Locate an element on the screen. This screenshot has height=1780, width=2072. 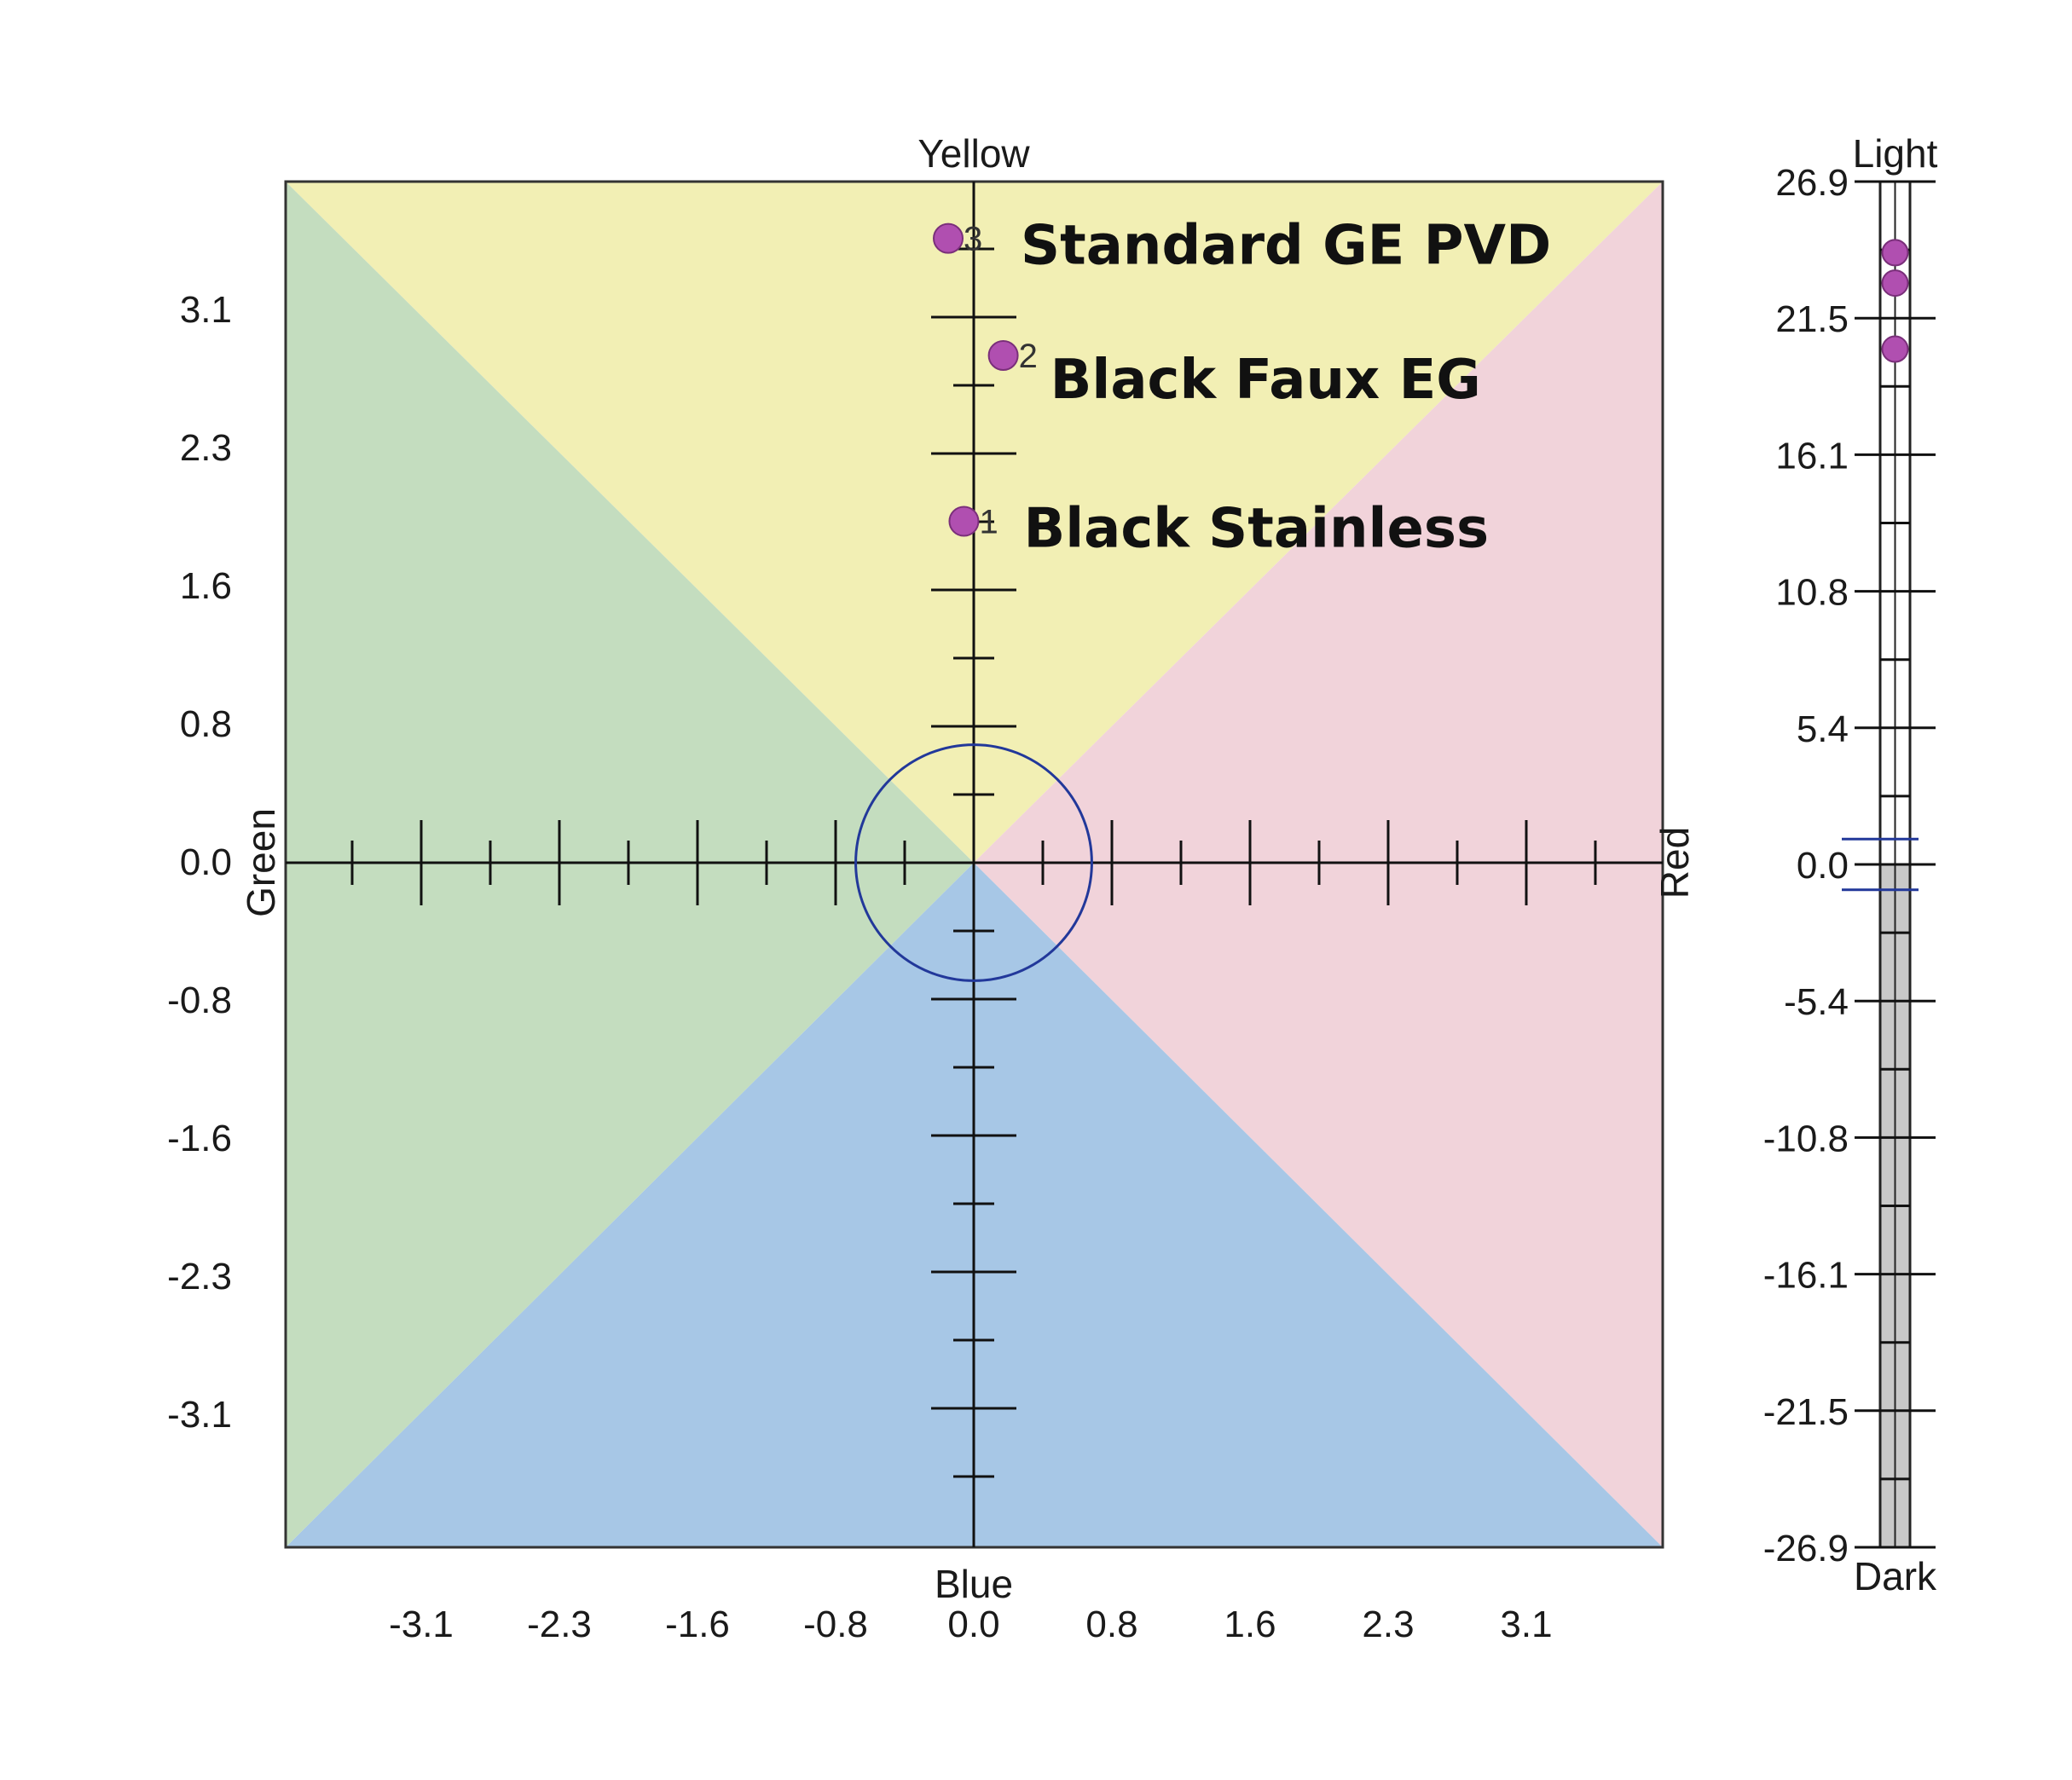
lightness-tick-label: -21.5 is located at coordinates (1806, 1412).